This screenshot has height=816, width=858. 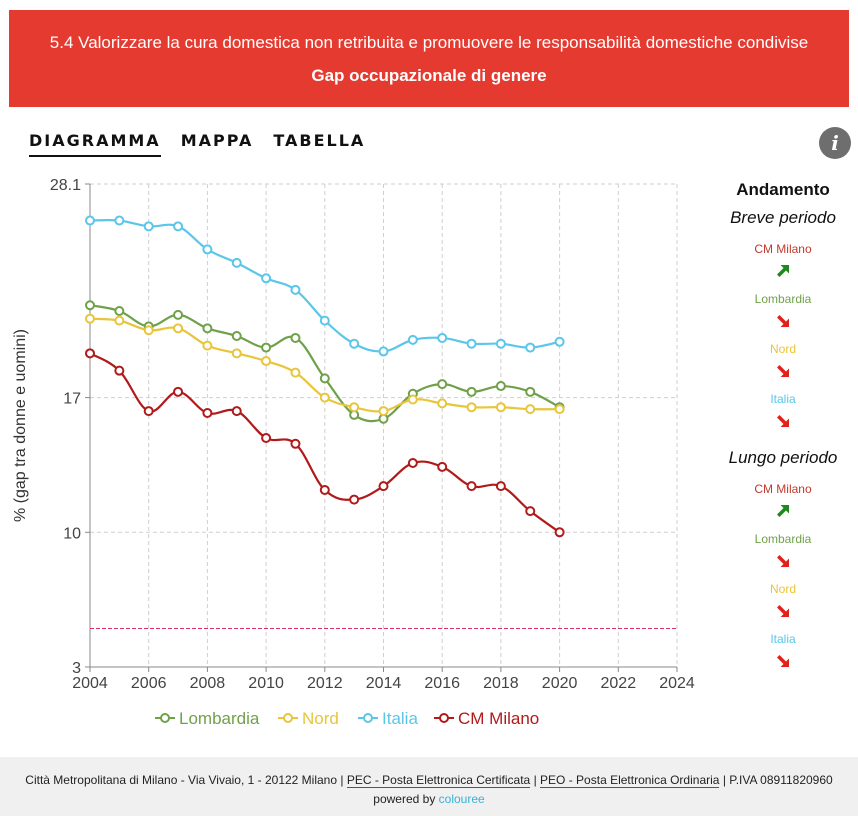 I want to click on tab-mappa: MAPPA, so click(x=217, y=140).